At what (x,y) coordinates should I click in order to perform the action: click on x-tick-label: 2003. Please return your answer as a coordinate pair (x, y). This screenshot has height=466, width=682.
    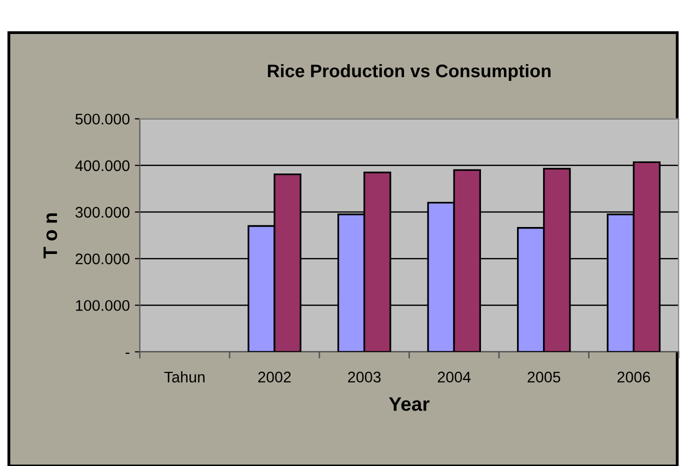
    Looking at the image, I should click on (364, 377).